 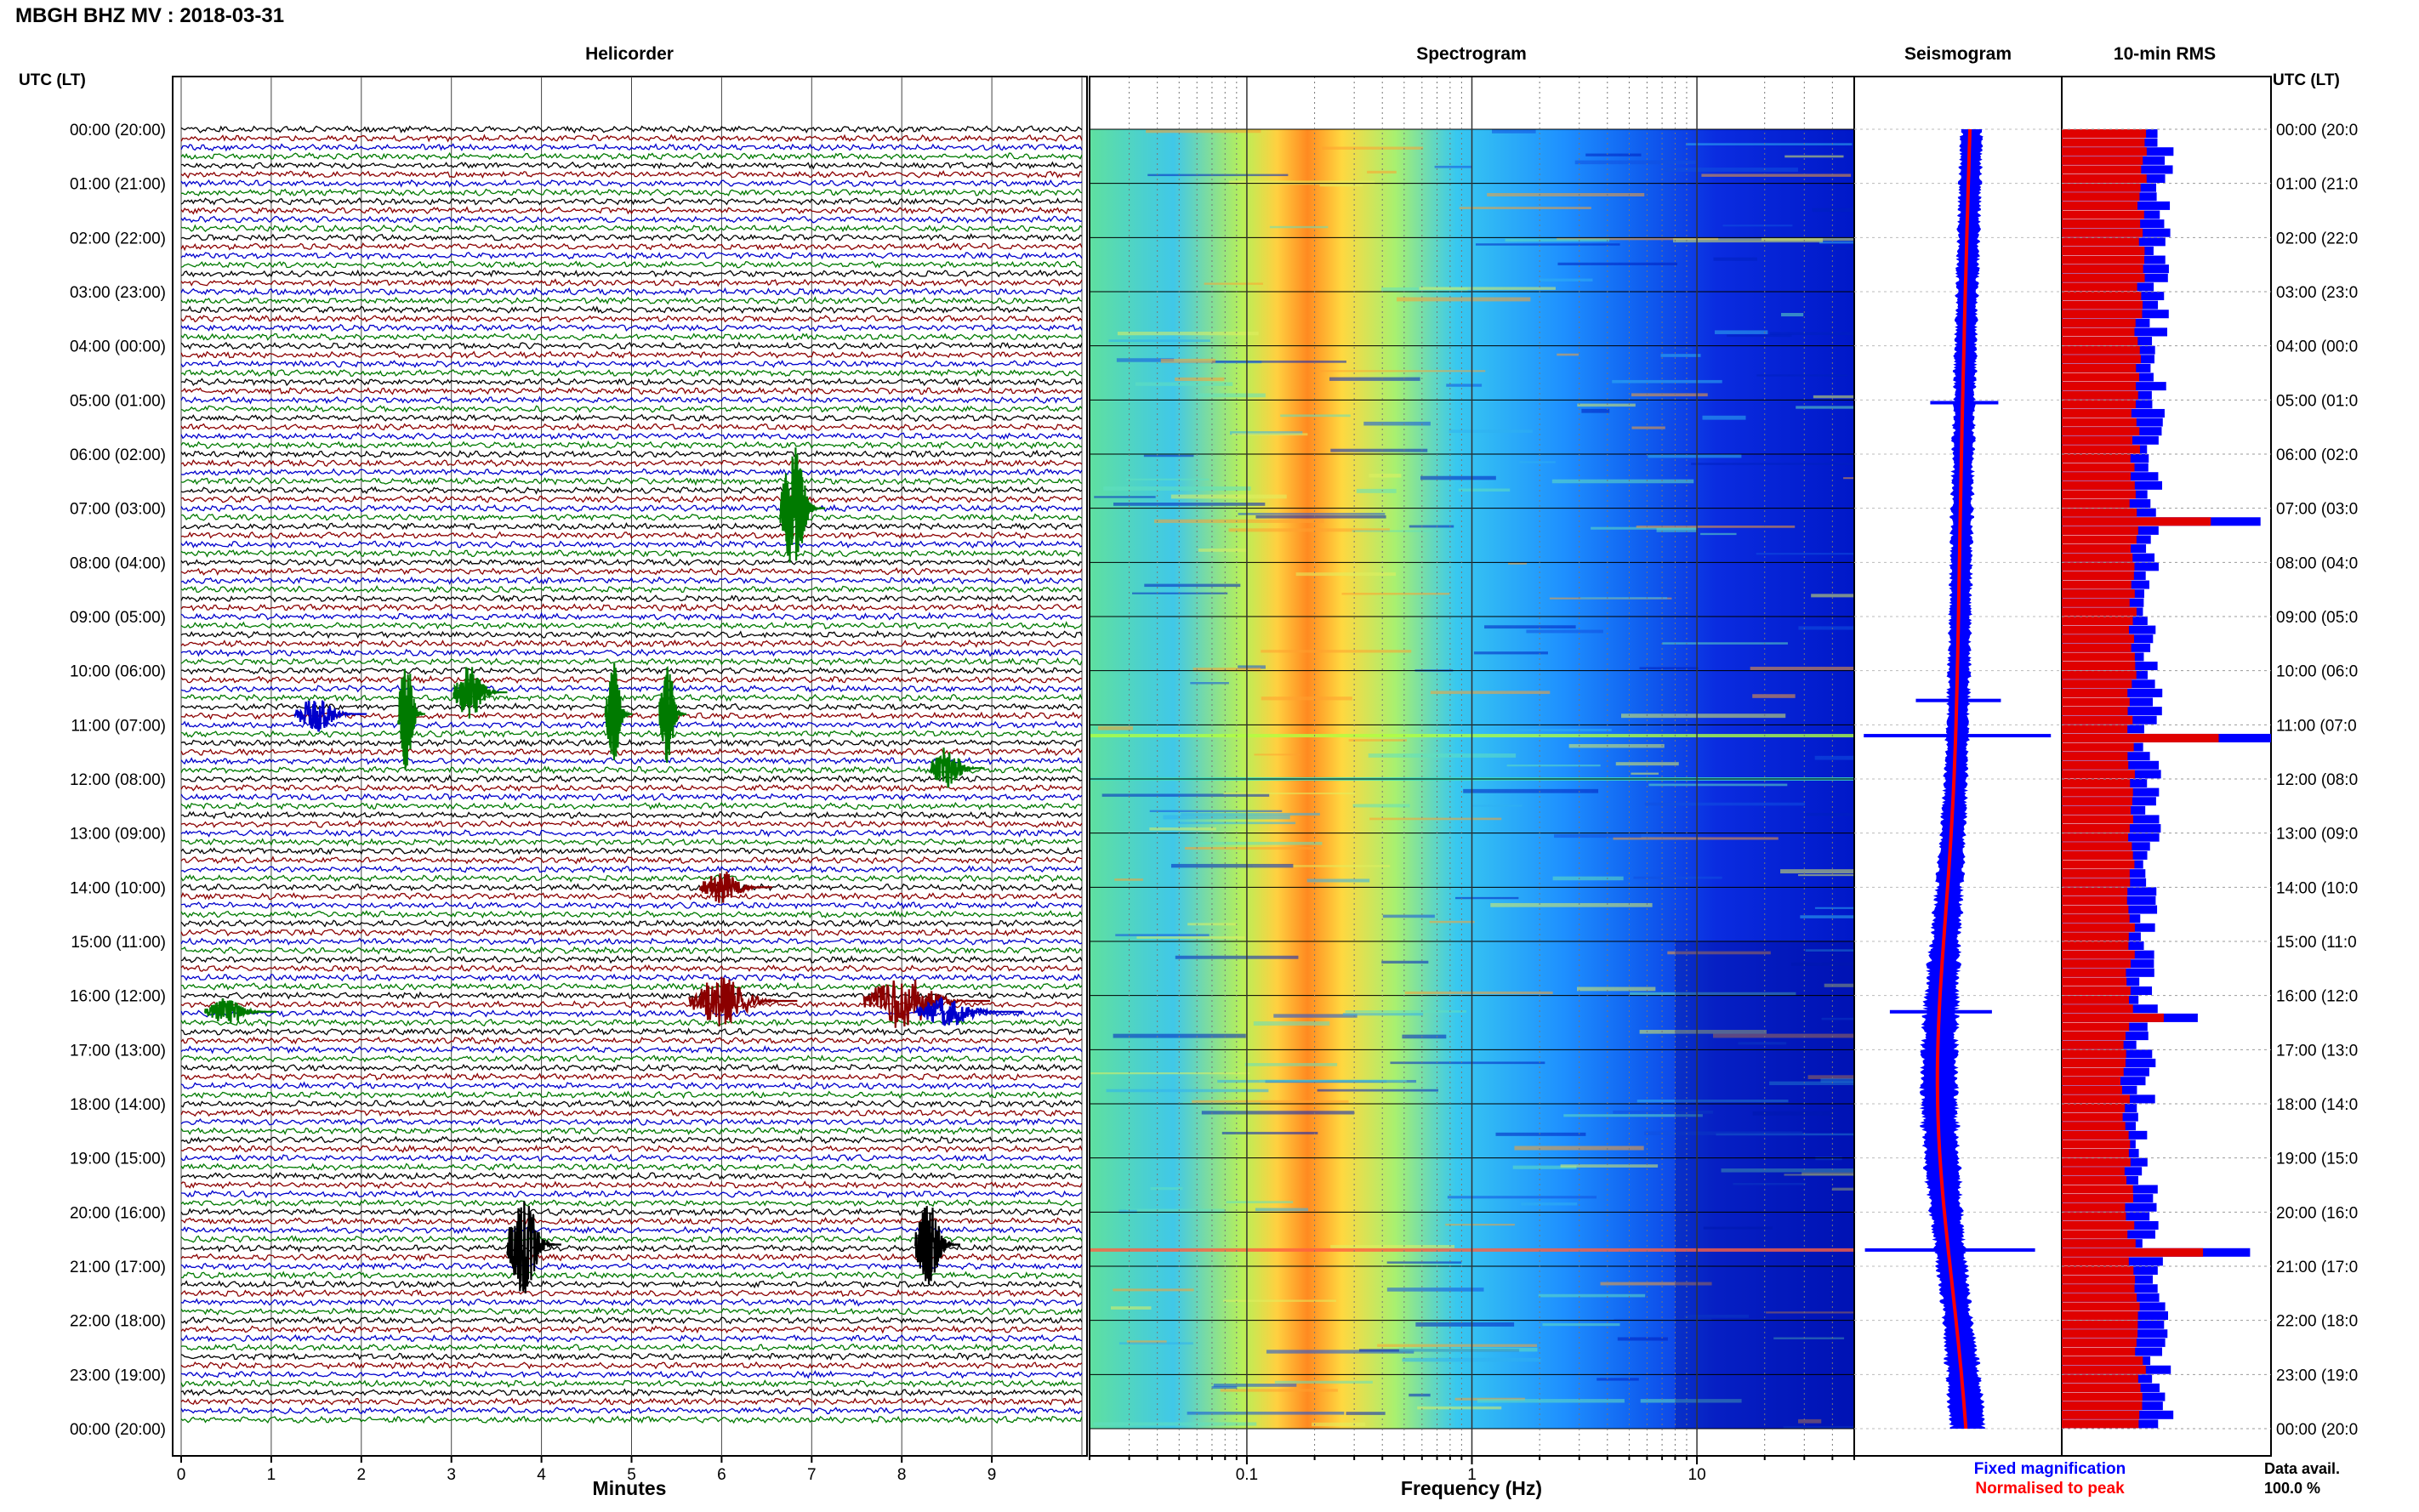 What do you see at coordinates (2317, 510) in the screenshot?
I see `time-label-right: 07:00 (03:0` at bounding box center [2317, 510].